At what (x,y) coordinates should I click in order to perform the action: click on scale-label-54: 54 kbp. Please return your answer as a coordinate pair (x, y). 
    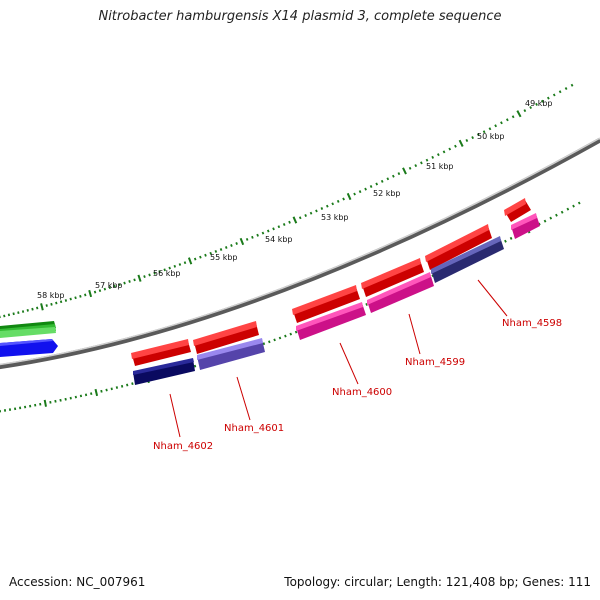
    Looking at the image, I should click on (279, 239).